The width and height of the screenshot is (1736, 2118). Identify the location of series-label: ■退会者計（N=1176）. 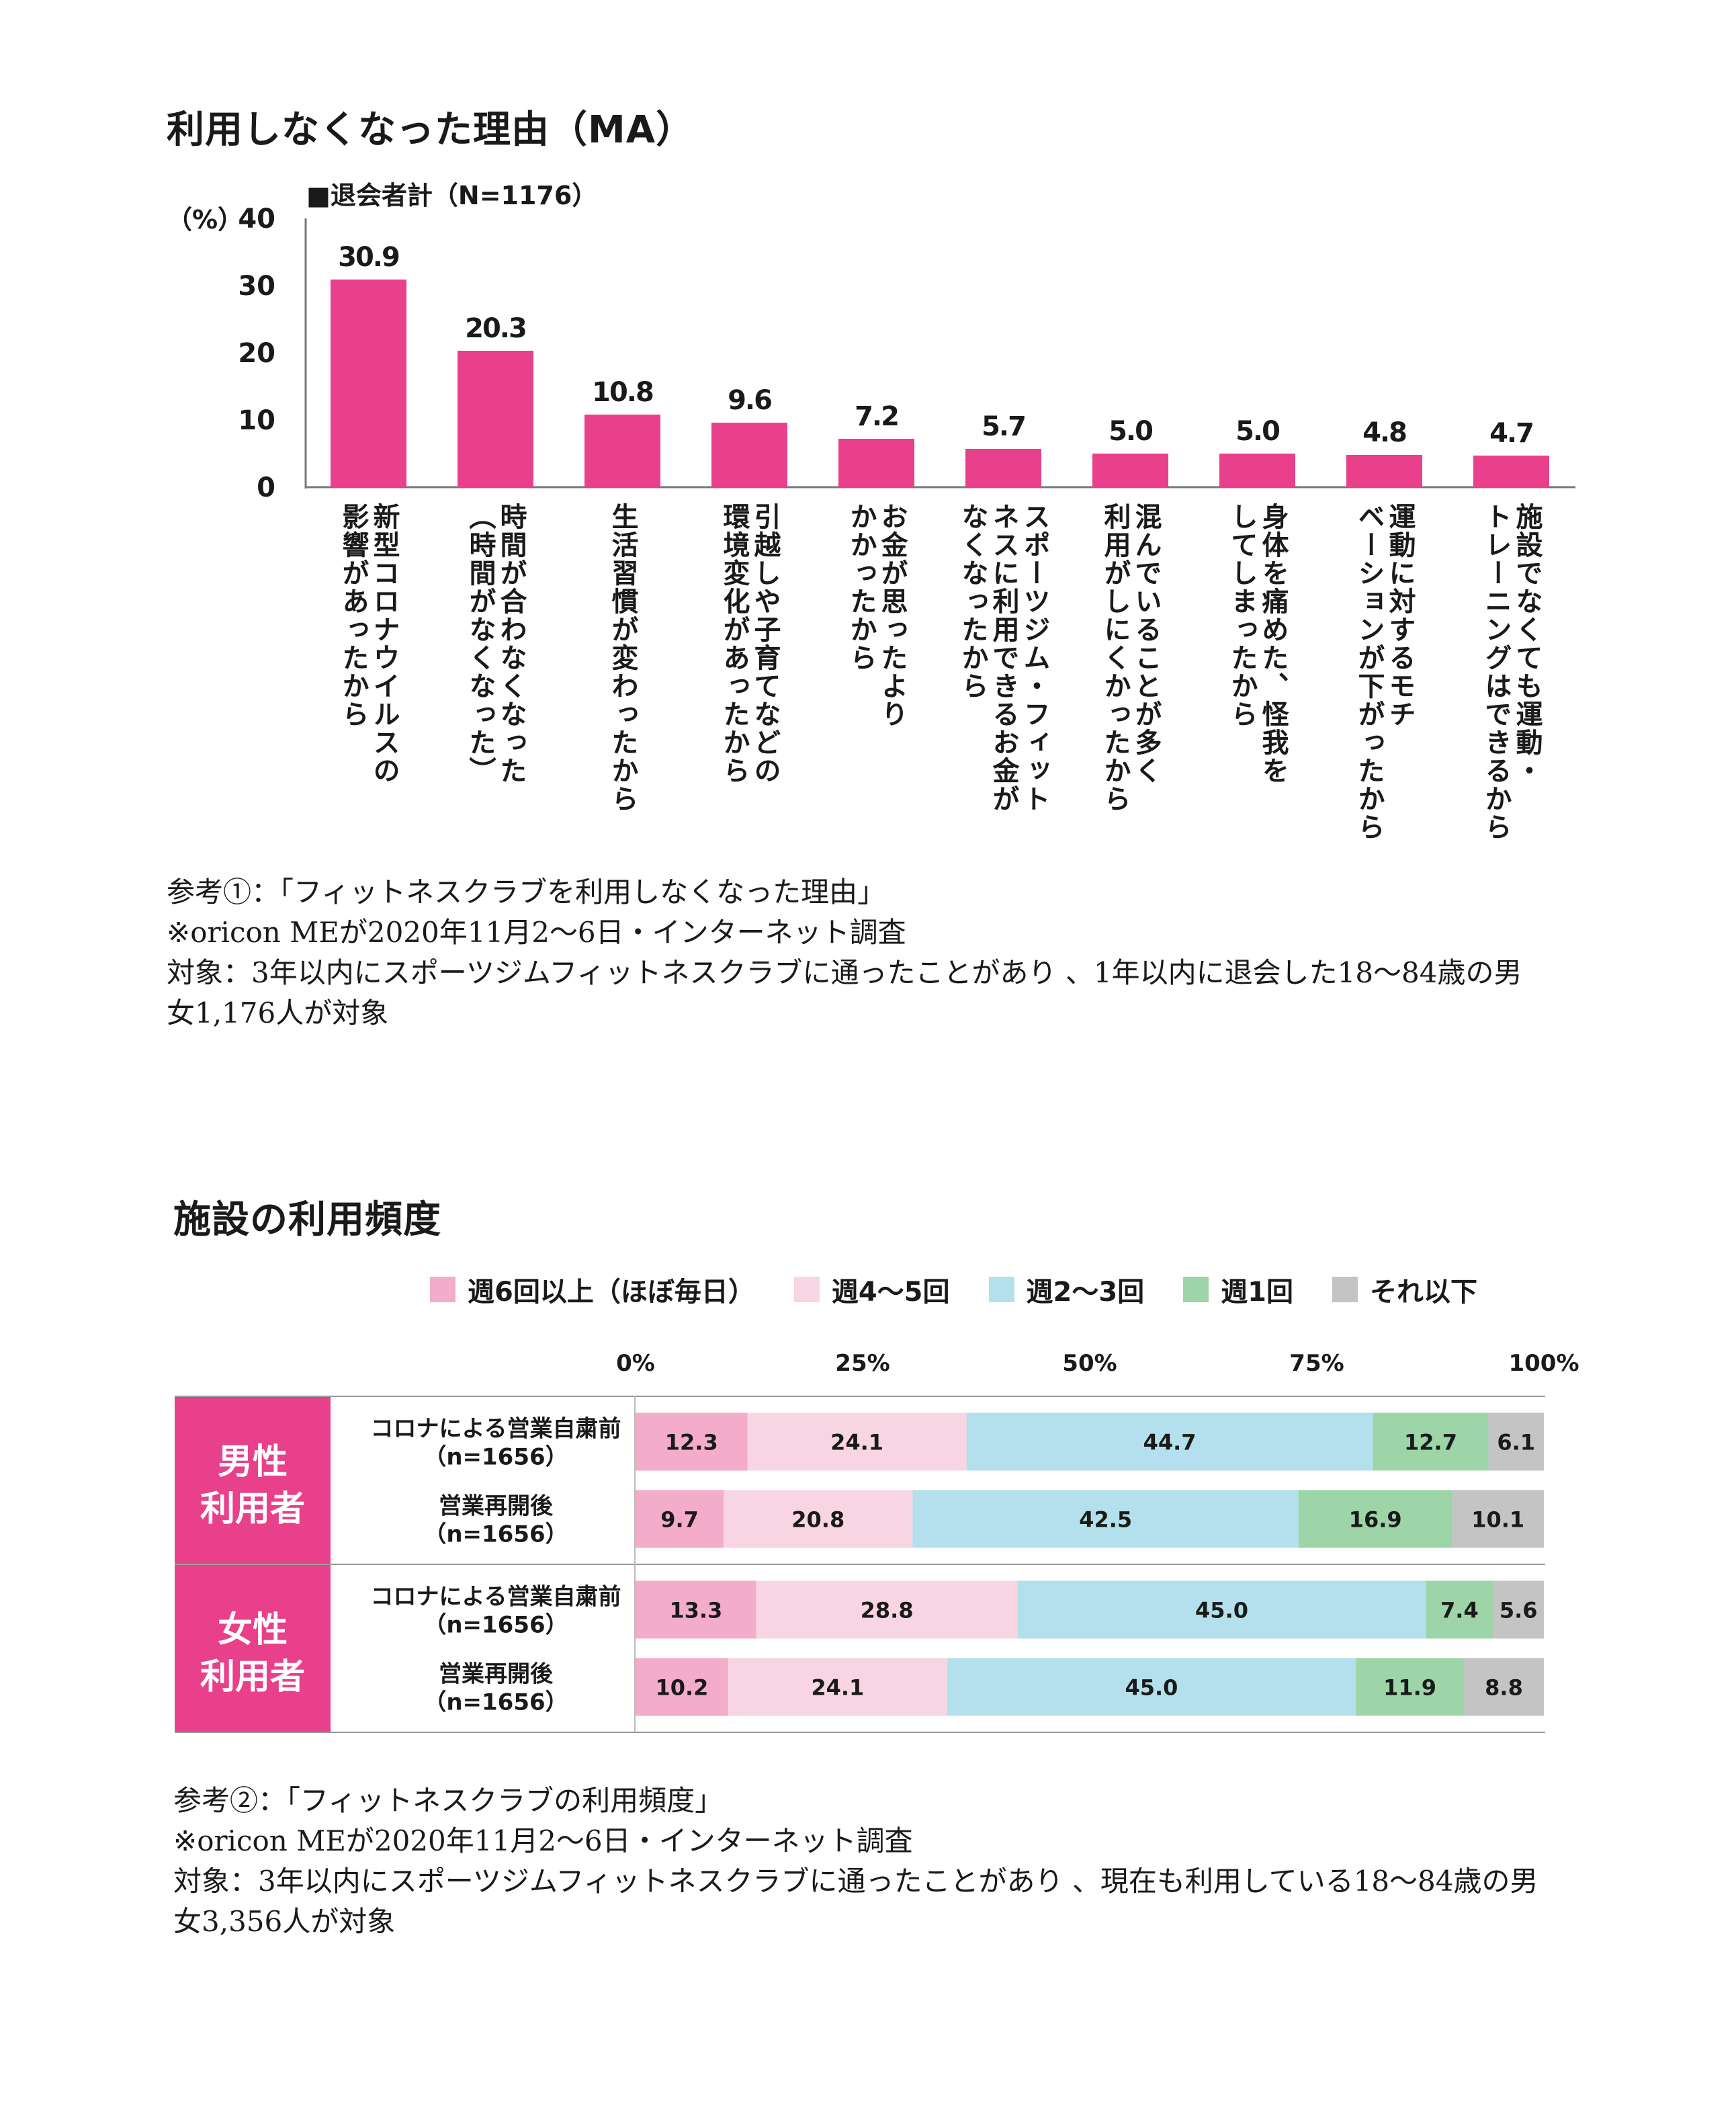
(452, 195).